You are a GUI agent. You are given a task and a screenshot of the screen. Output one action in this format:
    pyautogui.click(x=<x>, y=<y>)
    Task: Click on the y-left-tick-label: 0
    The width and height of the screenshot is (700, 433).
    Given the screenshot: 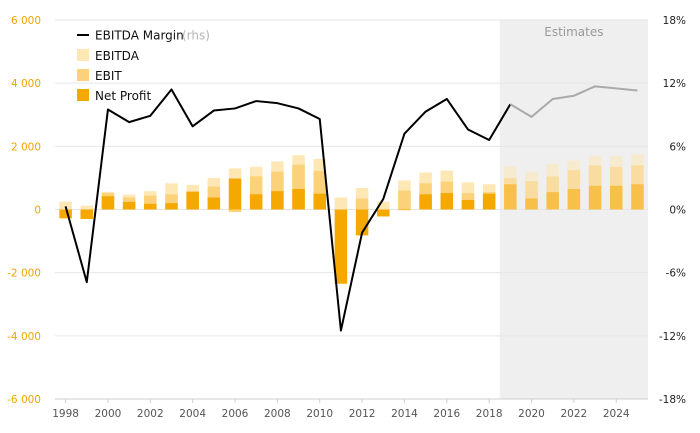 What is the action you would take?
    pyautogui.click(x=37, y=211)
    